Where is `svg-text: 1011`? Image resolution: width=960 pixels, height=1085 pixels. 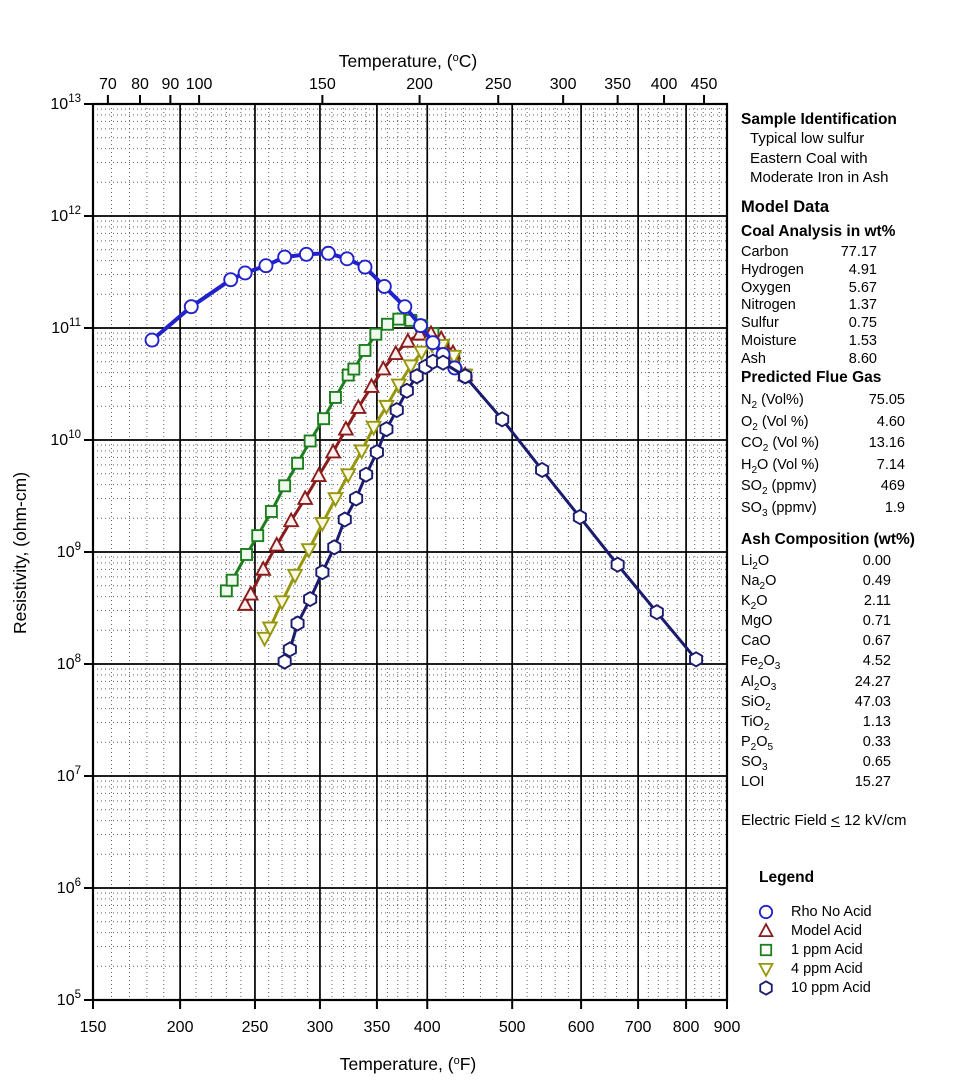
svg-text: 1011 is located at coordinates (66, 327).